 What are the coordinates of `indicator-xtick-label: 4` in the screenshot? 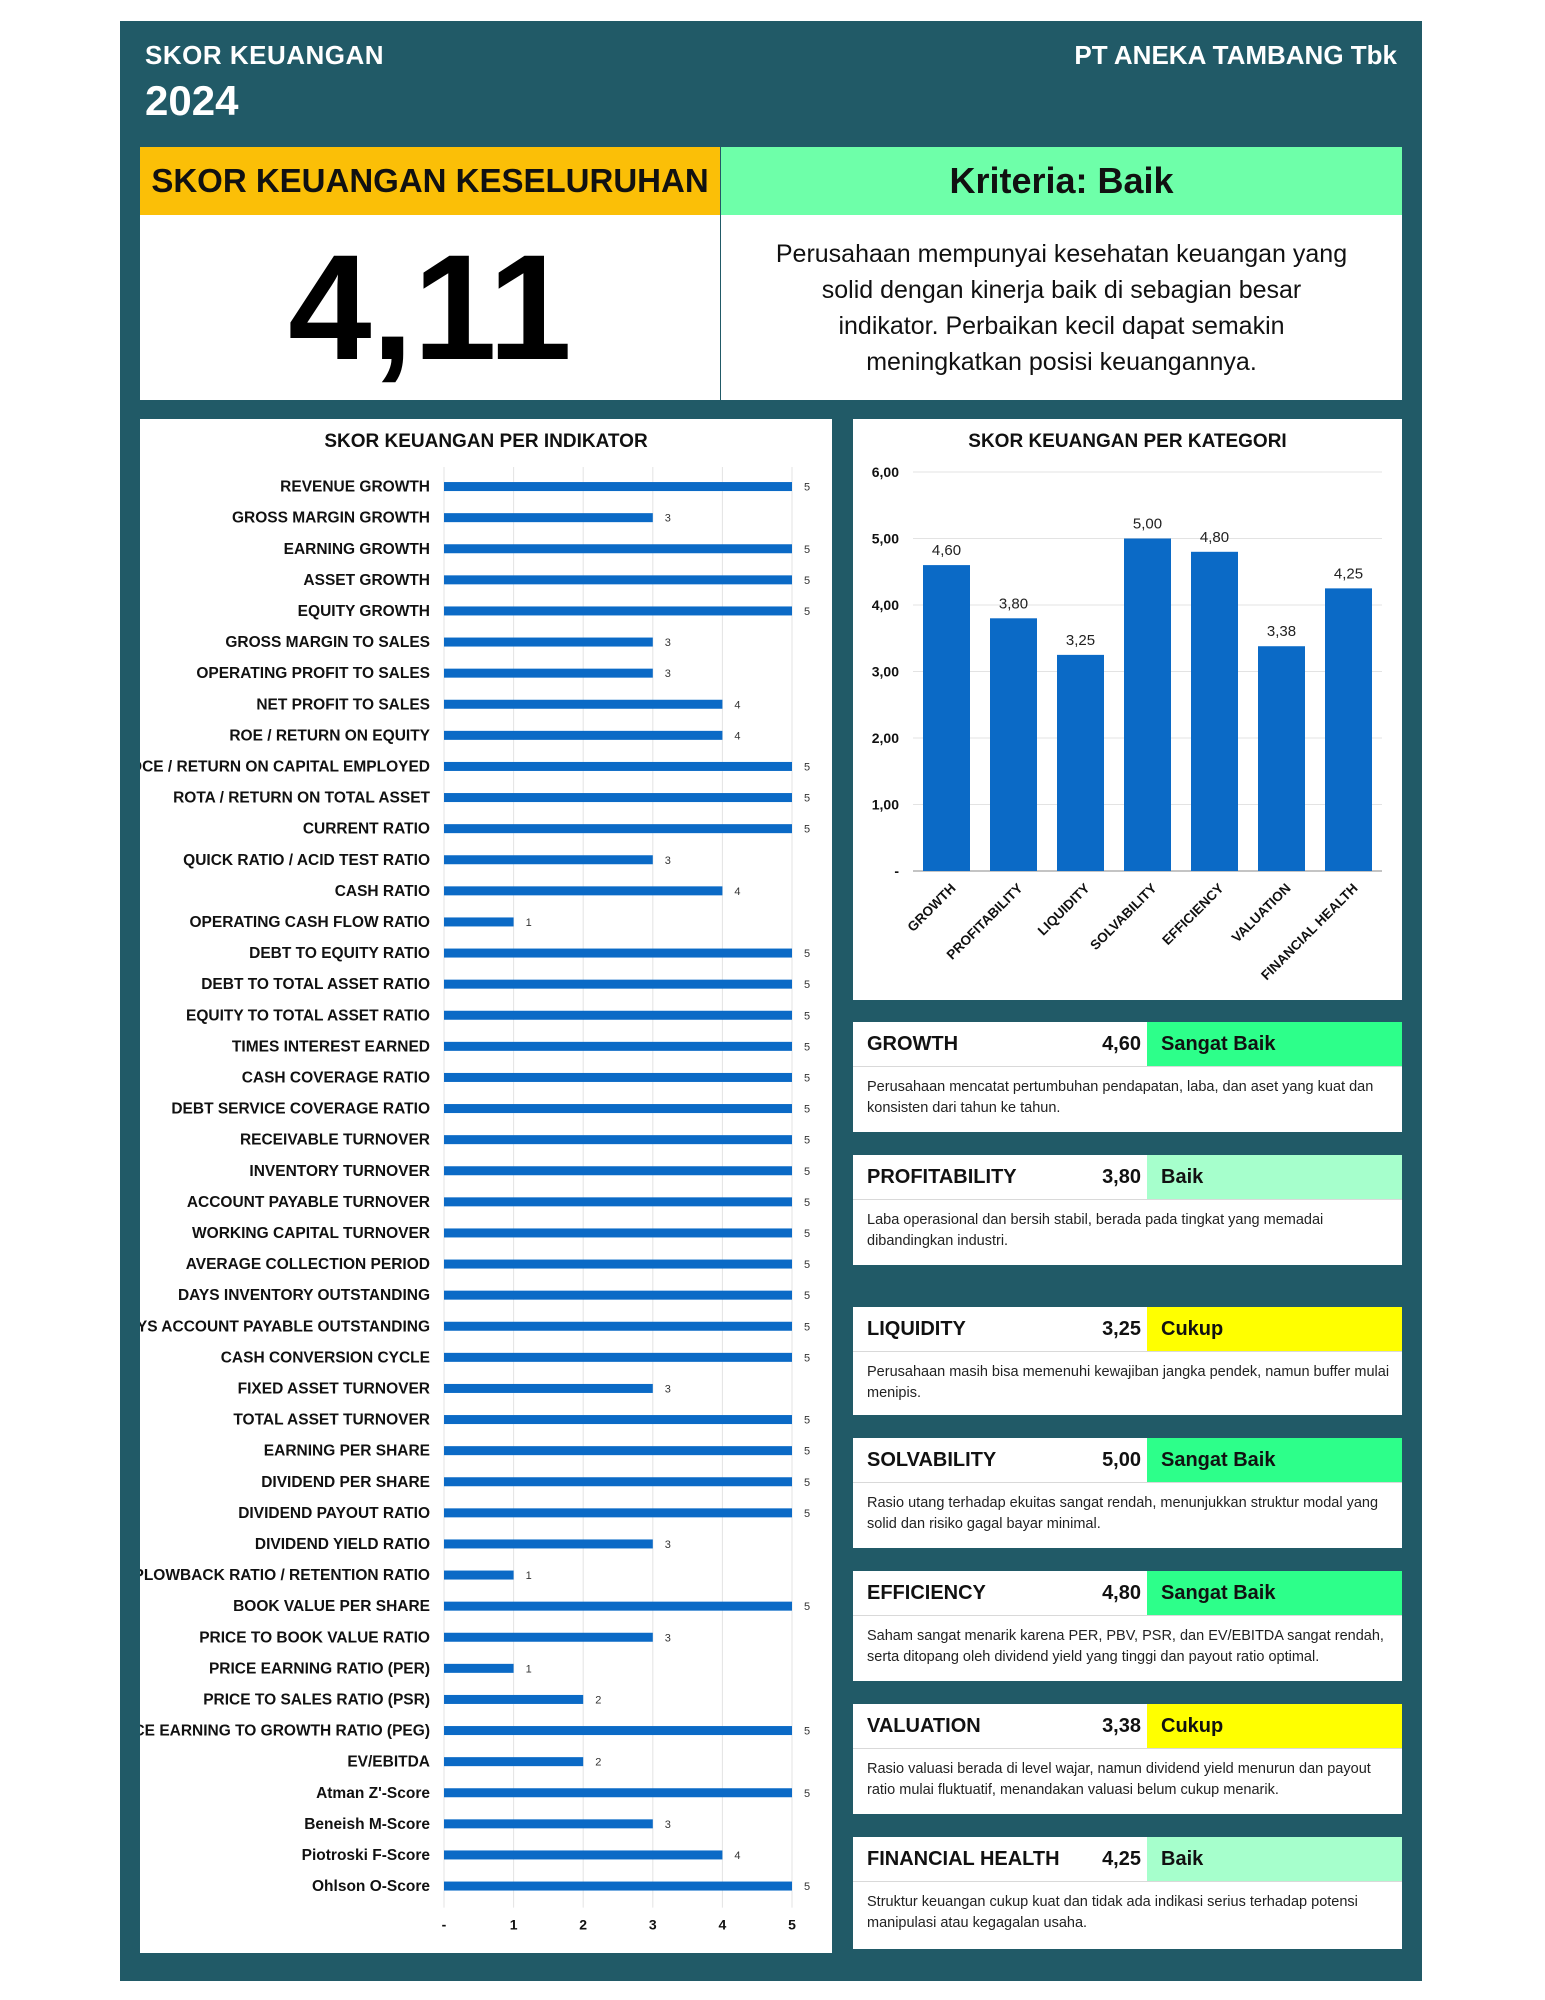 It's located at (723, 1925).